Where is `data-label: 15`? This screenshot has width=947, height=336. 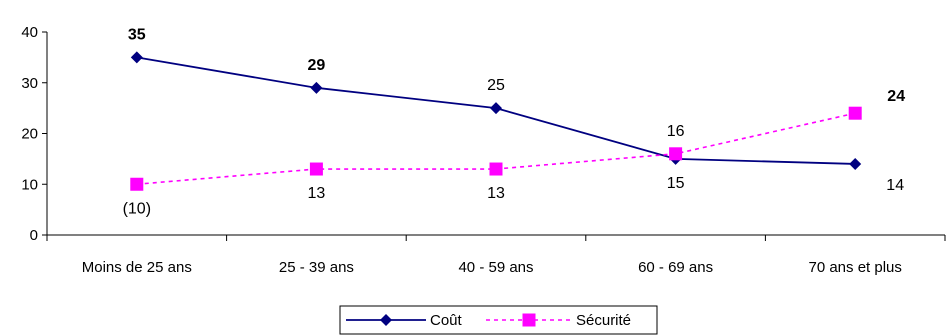 data-label: 15 is located at coordinates (676, 183).